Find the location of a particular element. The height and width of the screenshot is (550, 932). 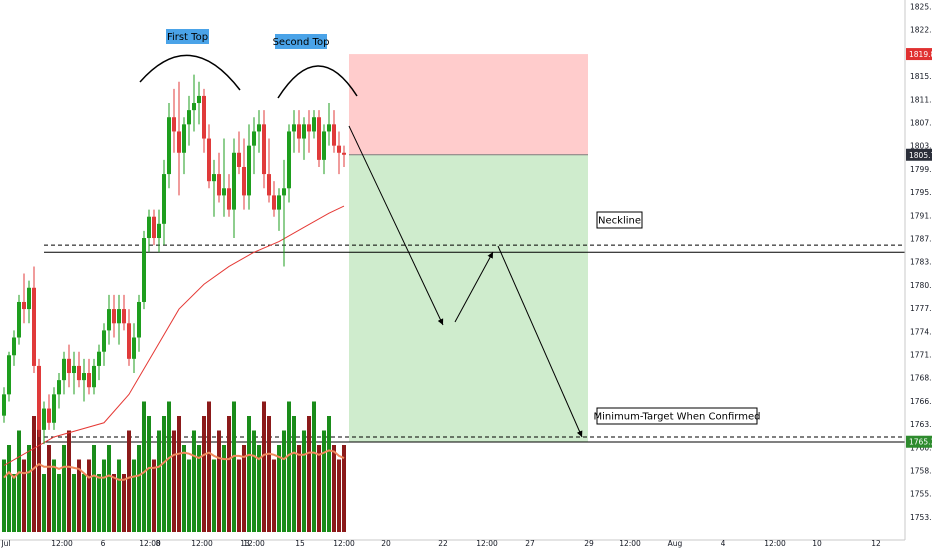

first-top-label: First Top is located at coordinates (187, 36).